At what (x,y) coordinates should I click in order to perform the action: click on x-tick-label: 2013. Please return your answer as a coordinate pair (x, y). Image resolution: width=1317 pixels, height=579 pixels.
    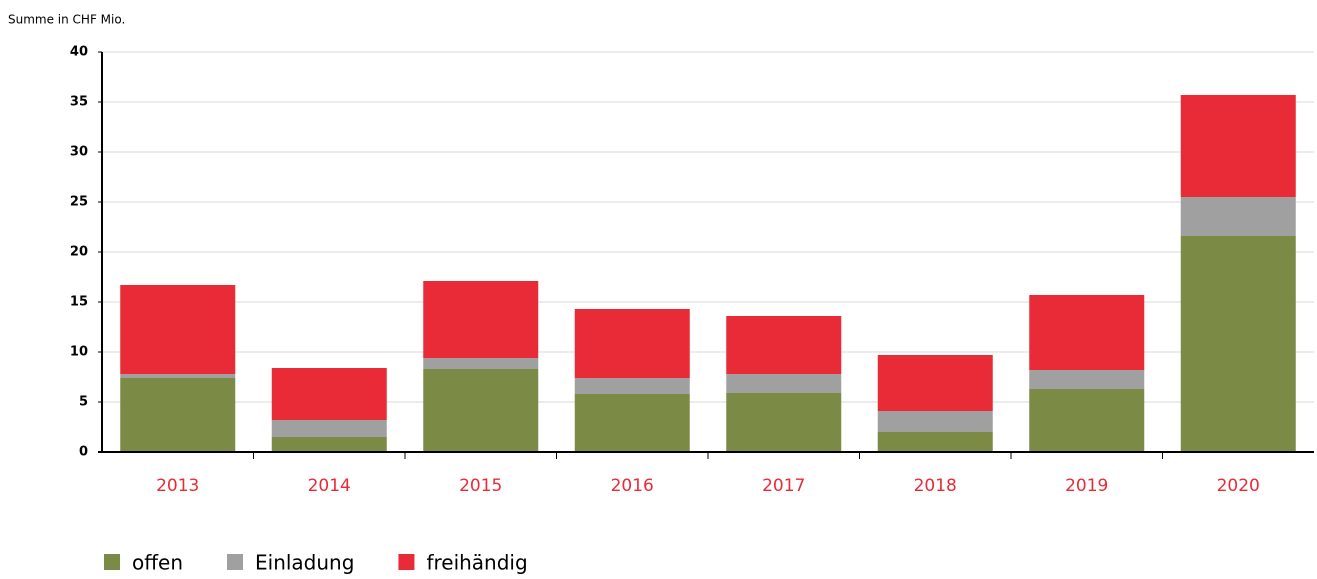
    Looking at the image, I should click on (177, 486).